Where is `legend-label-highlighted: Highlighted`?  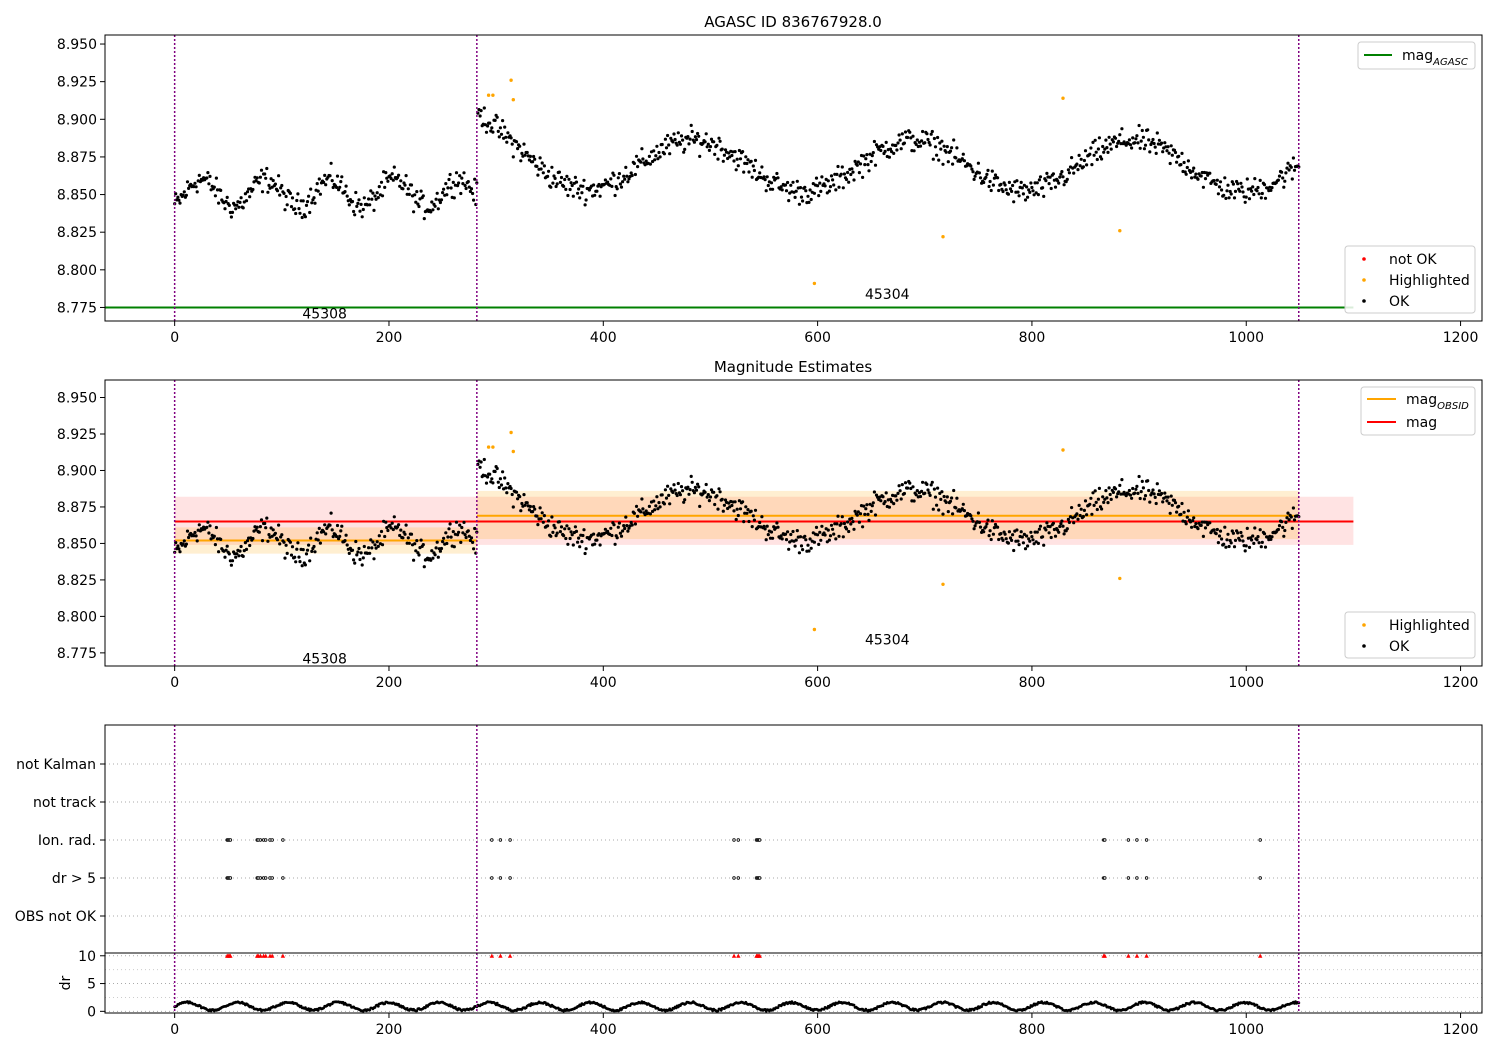 legend-label-highlighted: Highlighted is located at coordinates (1429, 626).